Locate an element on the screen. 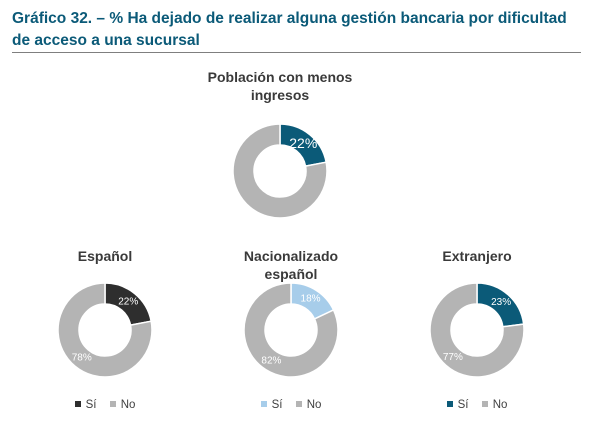 The height and width of the screenshot is (429, 594). donut-chart-espanol: Español 22% 78% Sí No is located at coordinates (105, 335).